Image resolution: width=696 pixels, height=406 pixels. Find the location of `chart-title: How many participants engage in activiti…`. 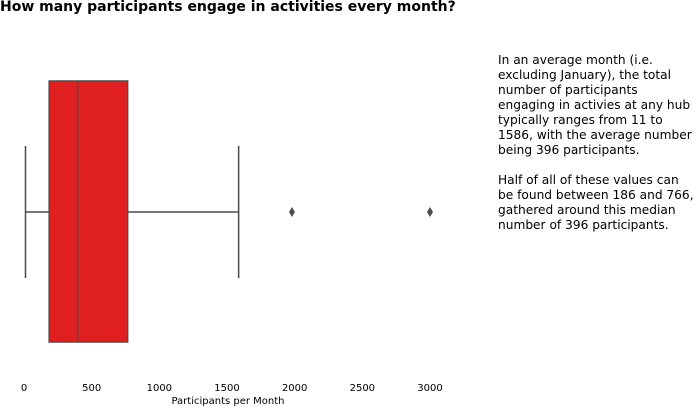

chart-title: How many participants engage in activiti… is located at coordinates (228, 7).